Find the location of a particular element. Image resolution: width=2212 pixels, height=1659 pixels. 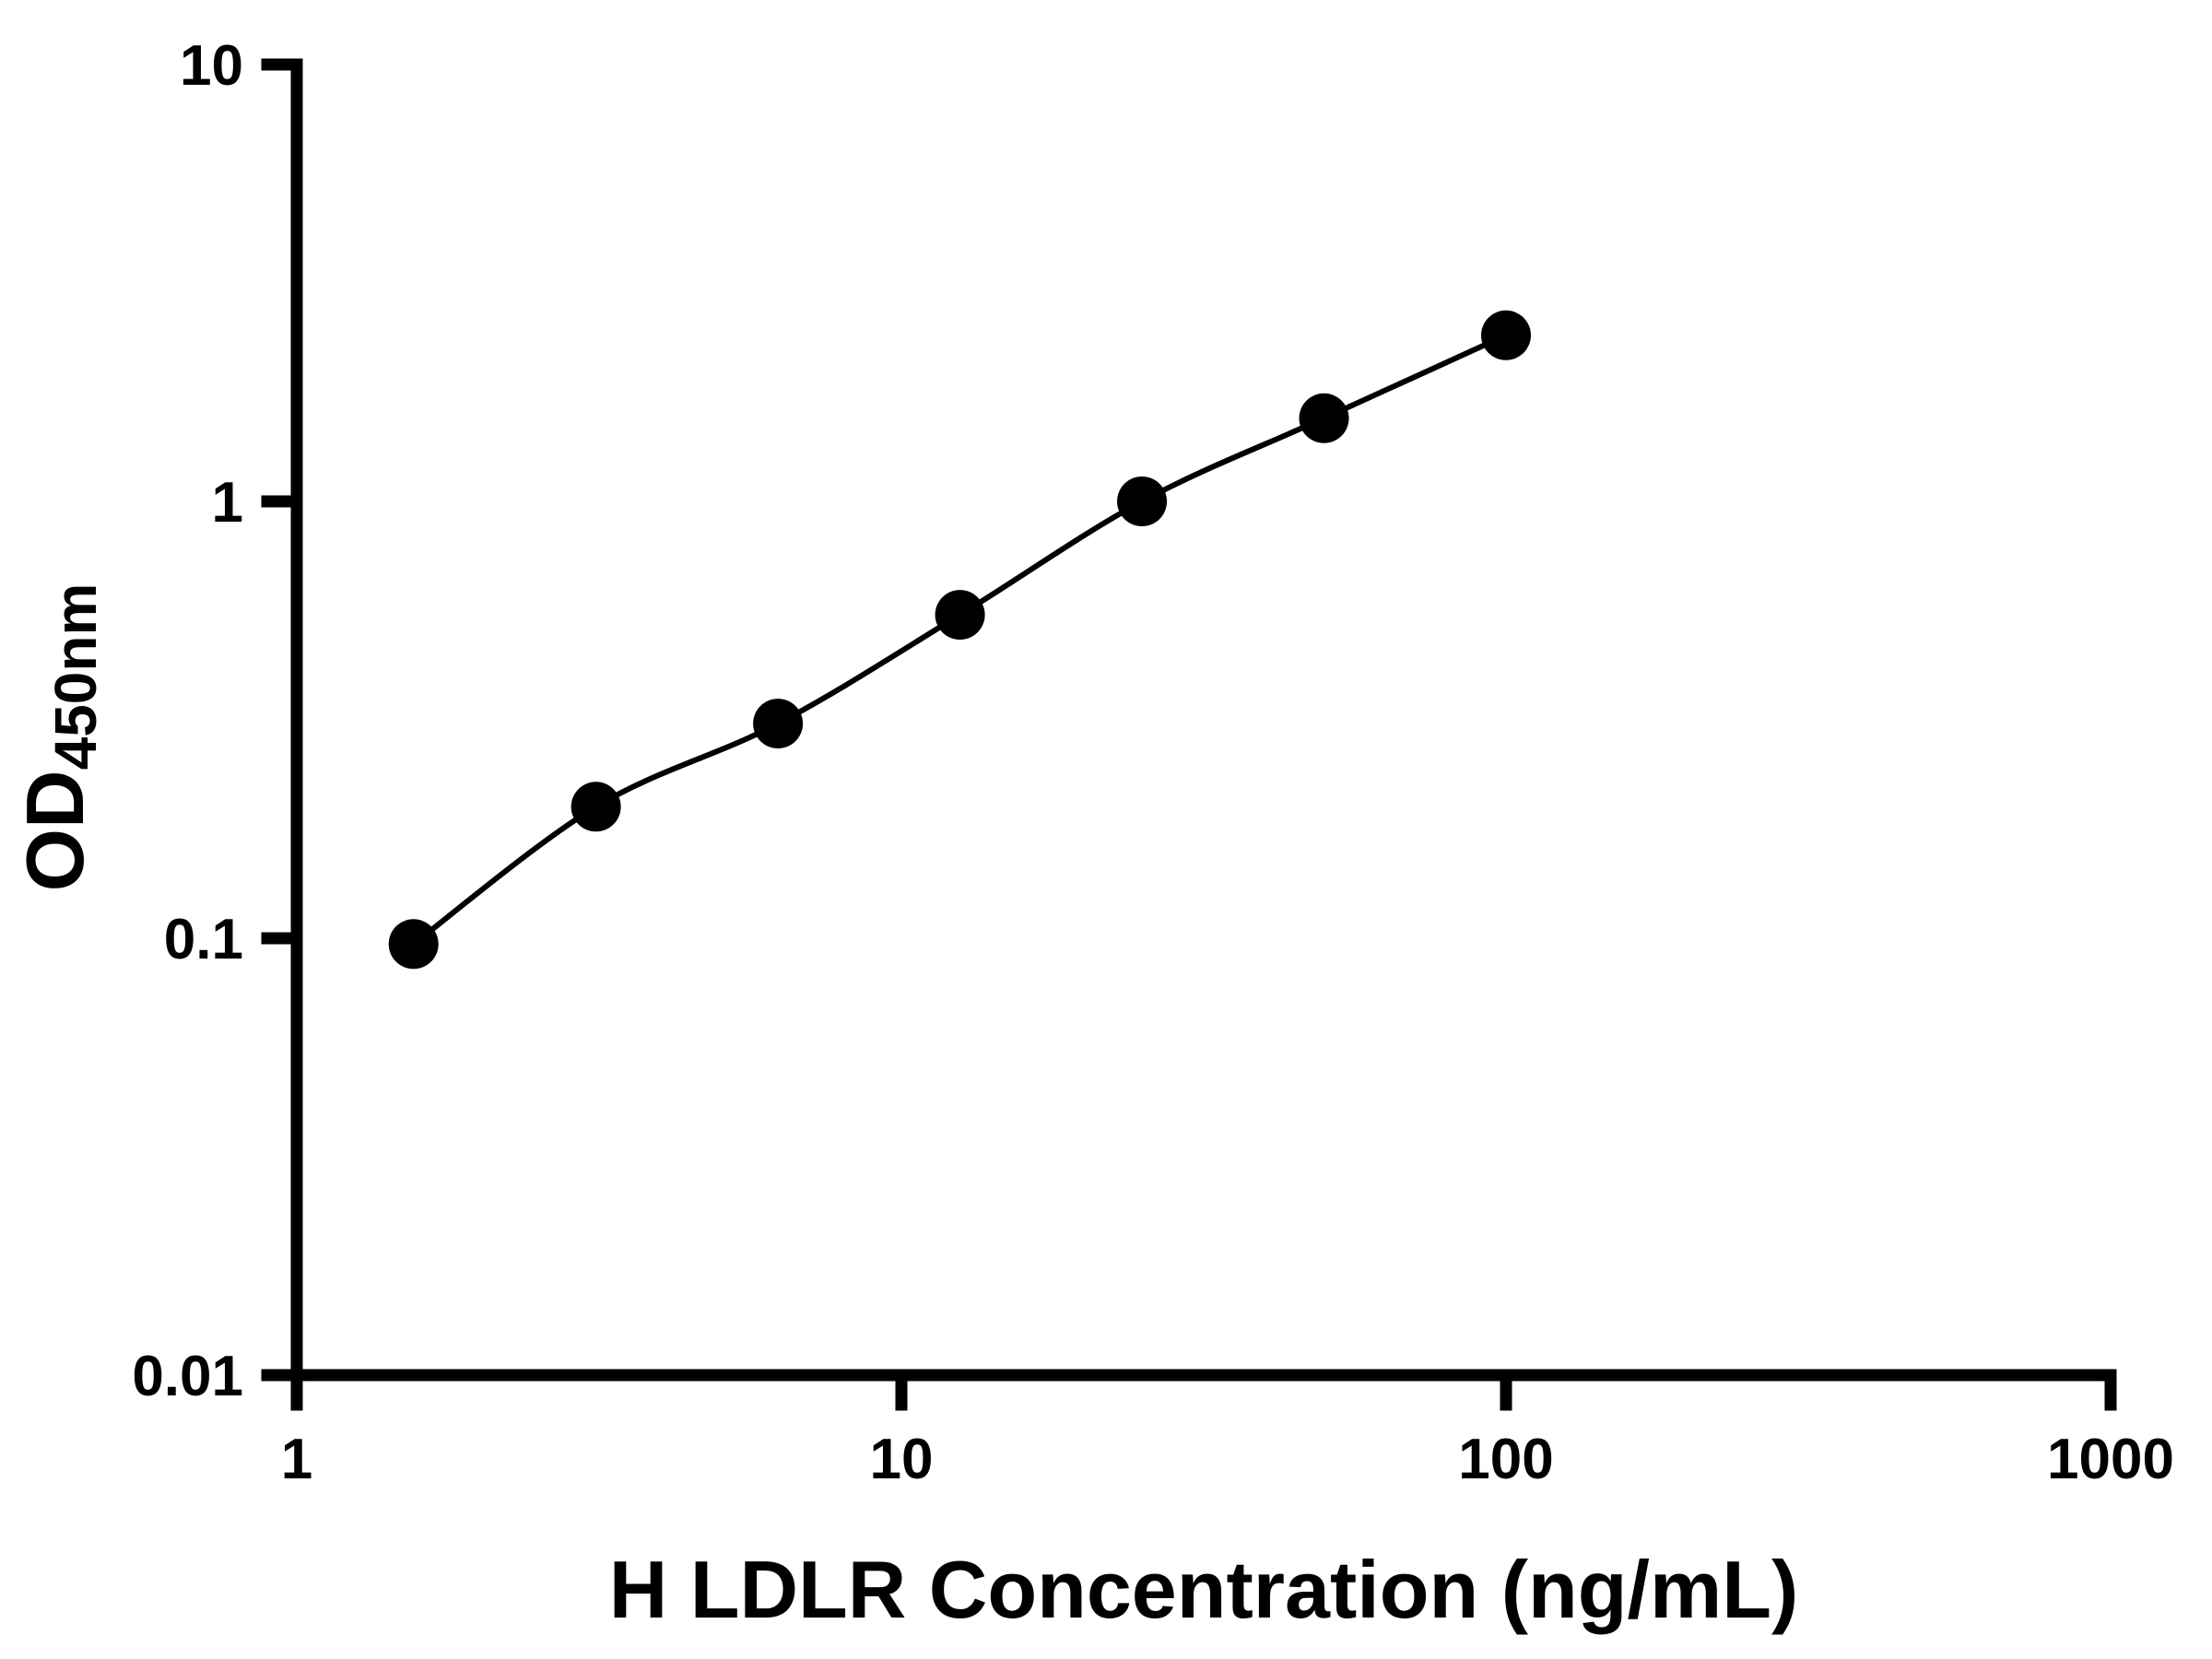

y-axis-title-main: OD is located at coordinates (54, 830).